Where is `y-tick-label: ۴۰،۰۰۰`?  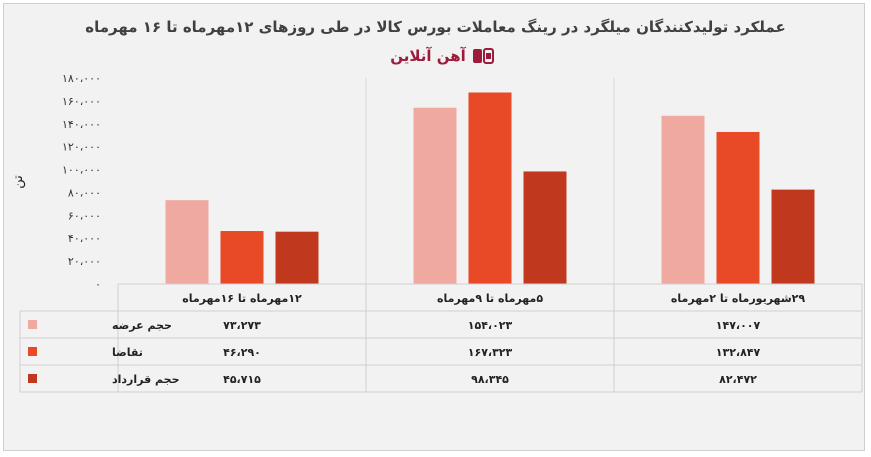 y-tick-label: ۴۰،۰۰۰ is located at coordinates (84, 238).